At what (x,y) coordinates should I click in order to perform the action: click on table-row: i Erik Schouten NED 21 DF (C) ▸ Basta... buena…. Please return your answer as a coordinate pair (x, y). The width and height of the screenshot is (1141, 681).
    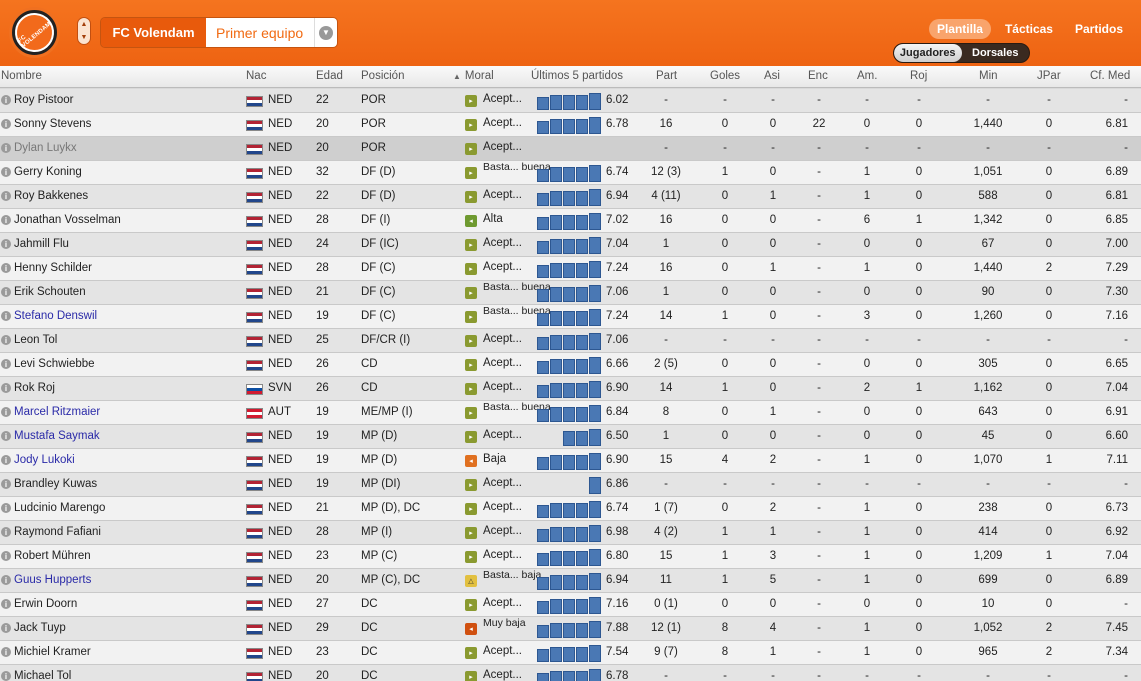
    Looking at the image, I should click on (570, 293).